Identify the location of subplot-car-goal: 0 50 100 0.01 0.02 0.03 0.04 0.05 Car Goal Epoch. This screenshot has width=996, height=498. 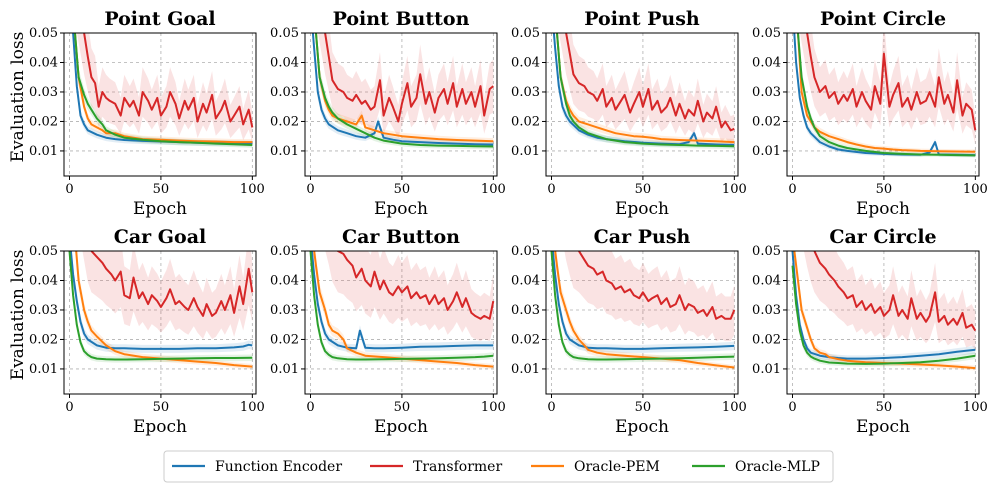
(147, 331).